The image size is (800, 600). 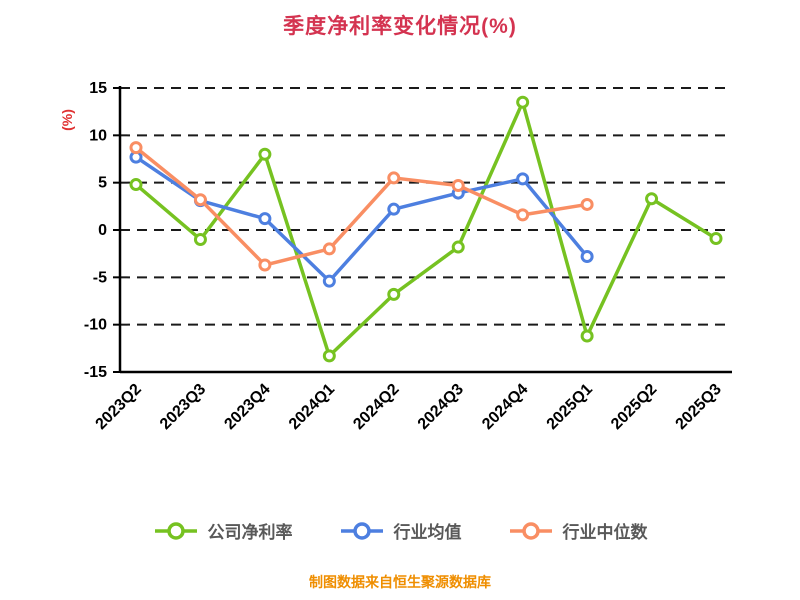 I want to click on svg-text: 5, so click(x=102, y=183).